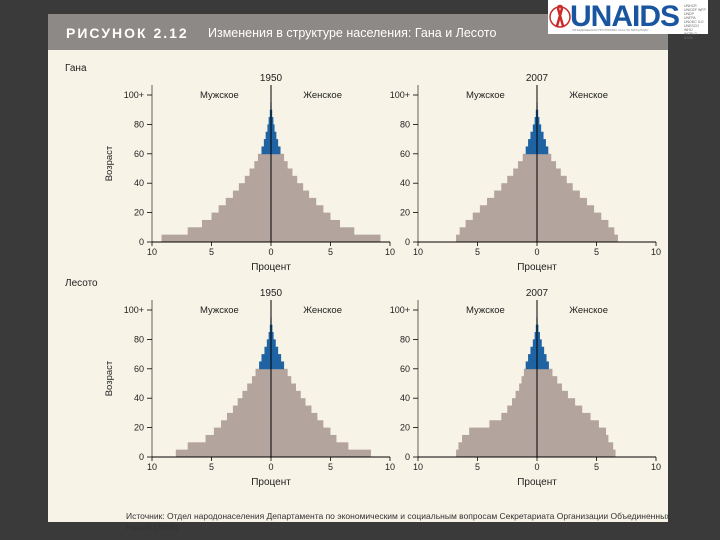 The image size is (720, 540). I want to click on panel-year-title: 2007, so click(537, 293).